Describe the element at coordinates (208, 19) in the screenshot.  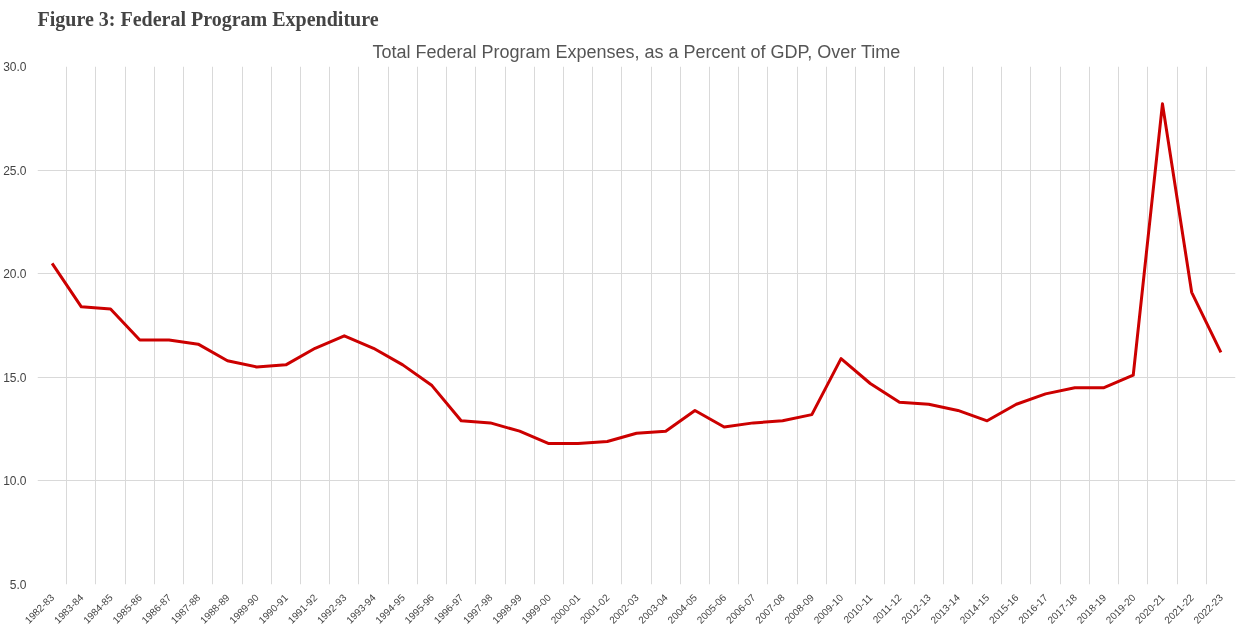
I see `chart-title: Figure 3: Federal Program Expenditure` at that location.